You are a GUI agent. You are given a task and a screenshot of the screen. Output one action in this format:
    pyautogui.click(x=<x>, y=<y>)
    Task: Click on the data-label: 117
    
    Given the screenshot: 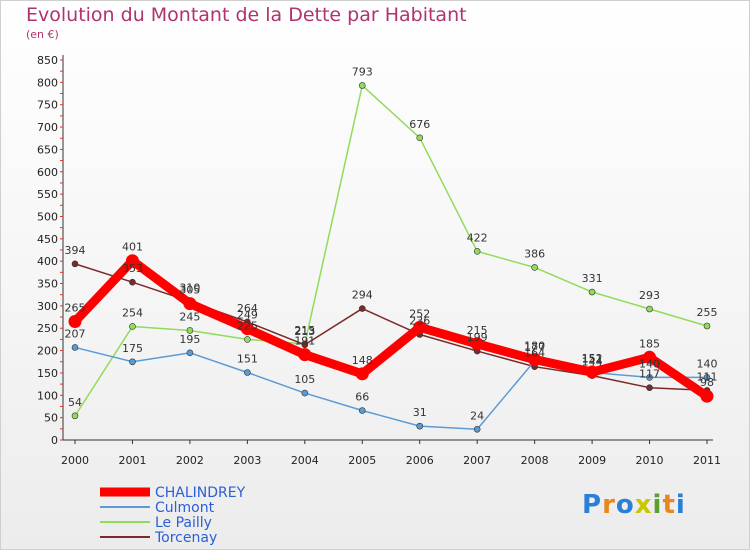 What is the action you would take?
    pyautogui.click(x=649, y=374)
    